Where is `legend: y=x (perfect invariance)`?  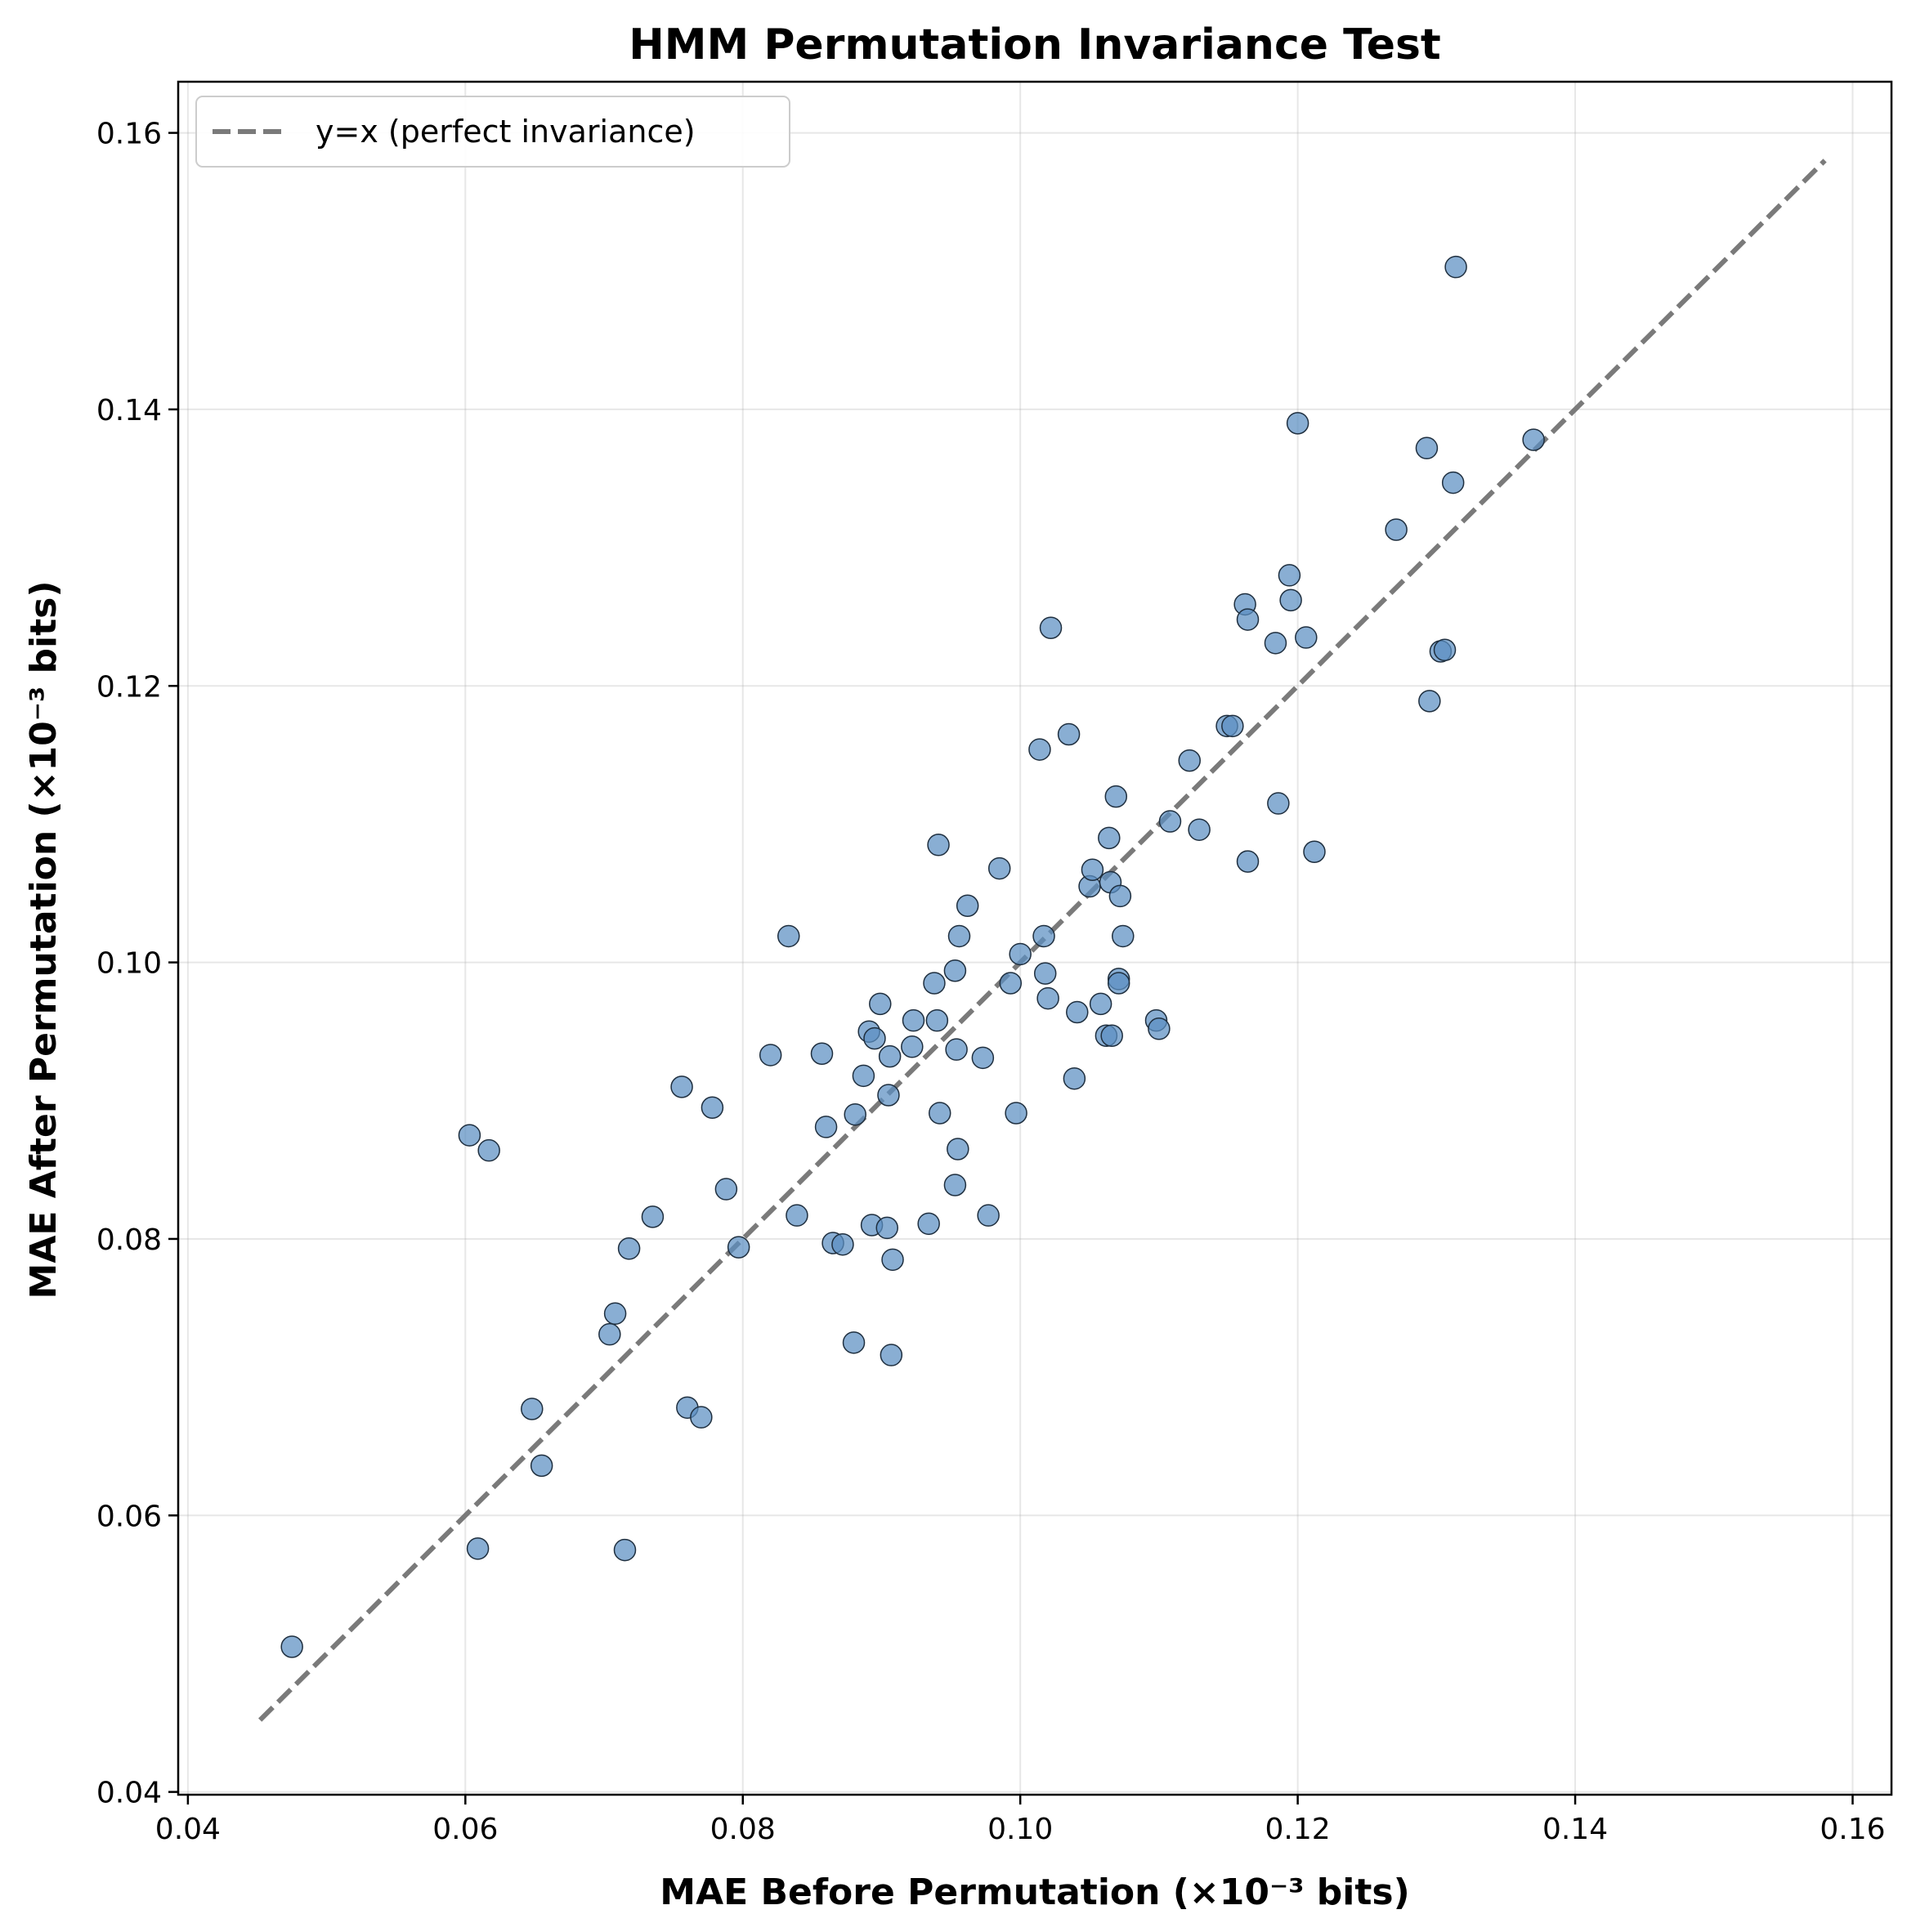
legend: y=x (perfect invariance) is located at coordinates (492, 132).